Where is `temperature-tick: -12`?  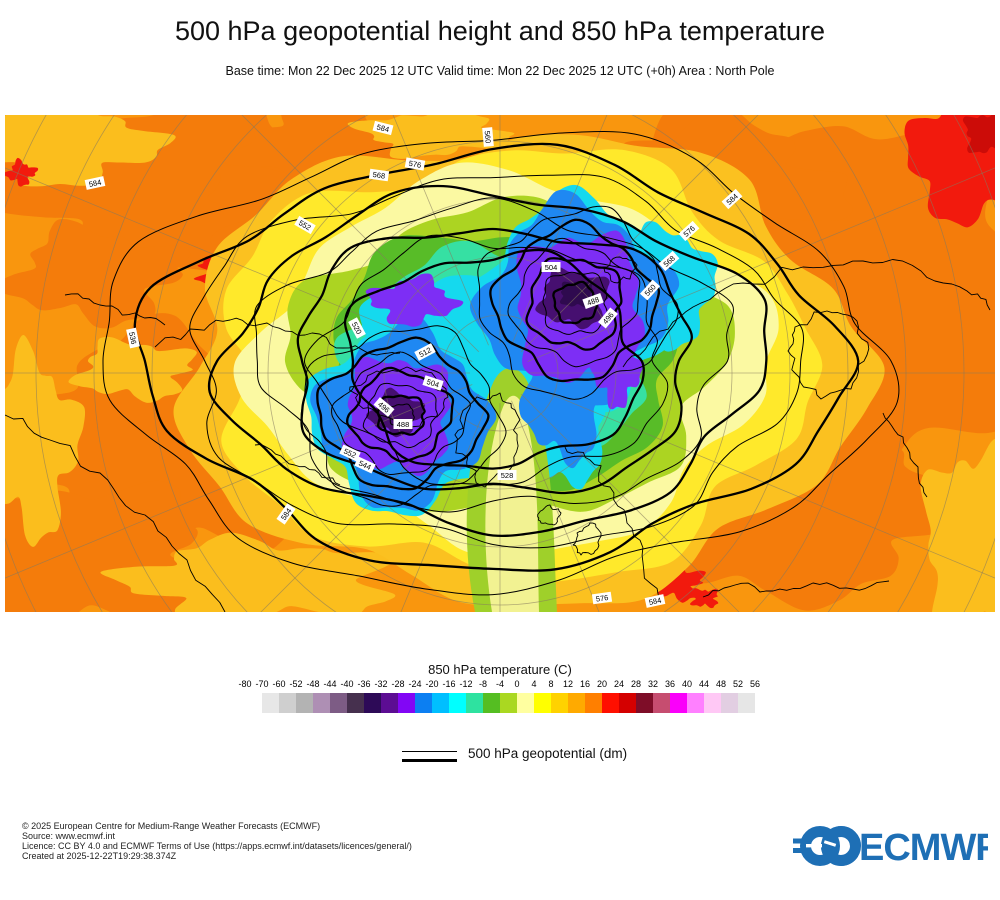
temperature-tick: -12 is located at coordinates (466, 684).